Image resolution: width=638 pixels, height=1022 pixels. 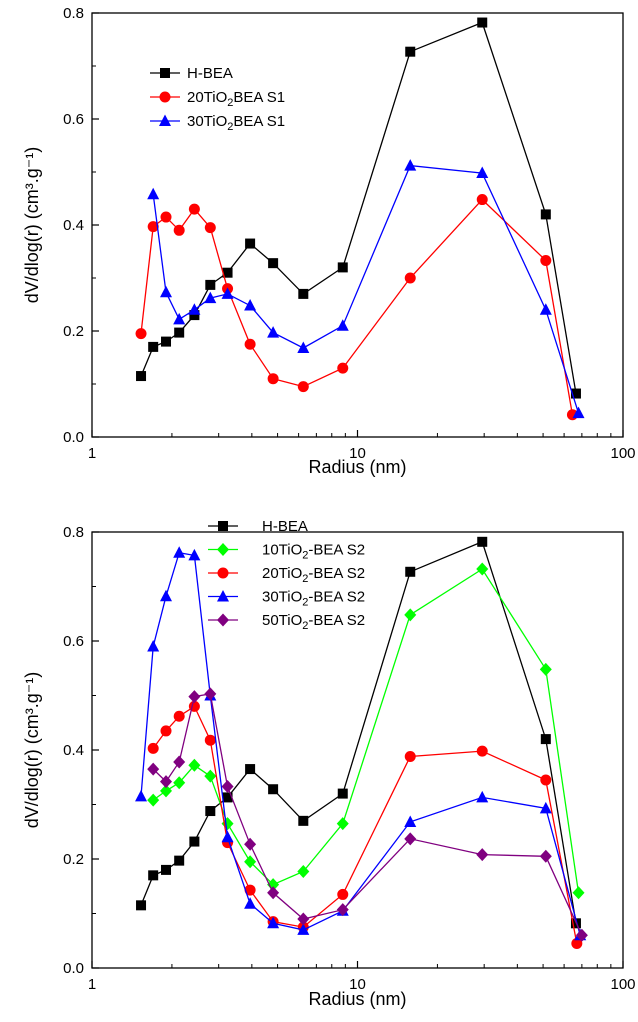 I want to click on legend-label: 20TiO2-BEA S2, so click(x=313, y=575).